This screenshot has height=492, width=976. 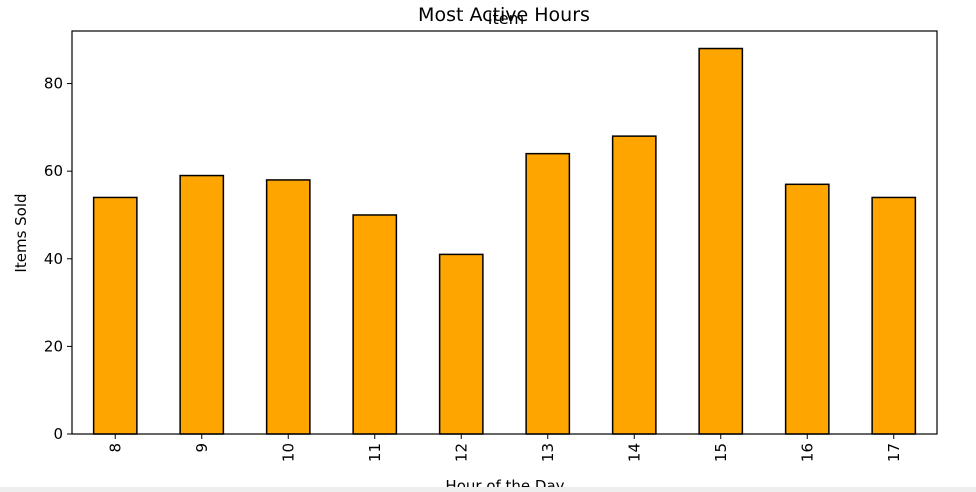 I want to click on x-tick-label: 11, so click(x=375, y=452).